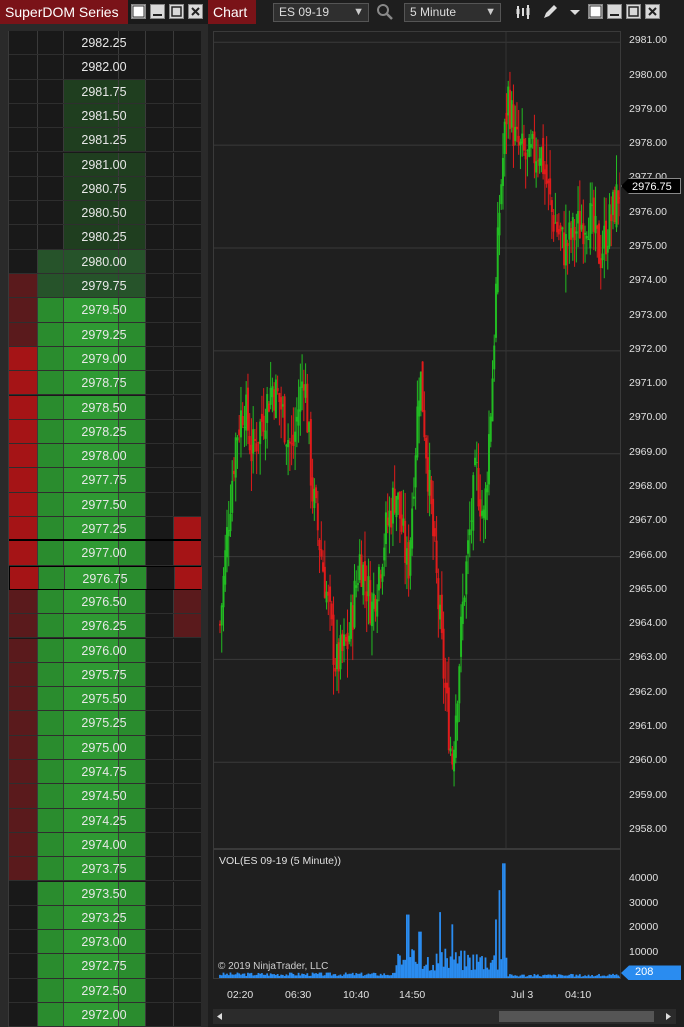  What do you see at coordinates (105, 990) in the screenshot?
I see `ladder-row: 2972.50` at bounding box center [105, 990].